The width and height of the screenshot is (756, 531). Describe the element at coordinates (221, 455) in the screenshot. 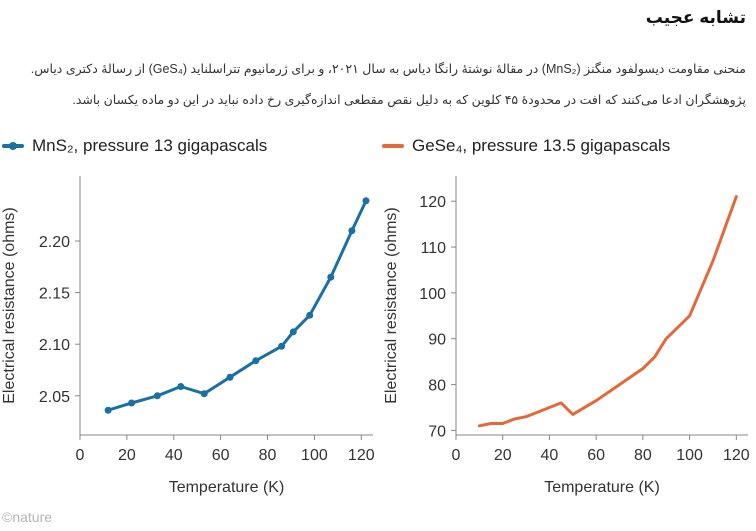

I see `mns2-x-tick-label: 60` at that location.